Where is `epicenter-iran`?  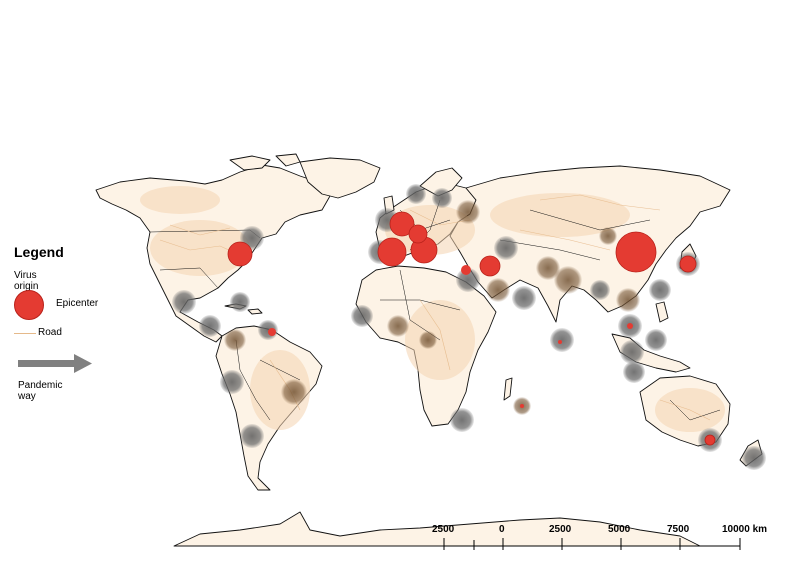 epicenter-iran is located at coordinates (490, 266).